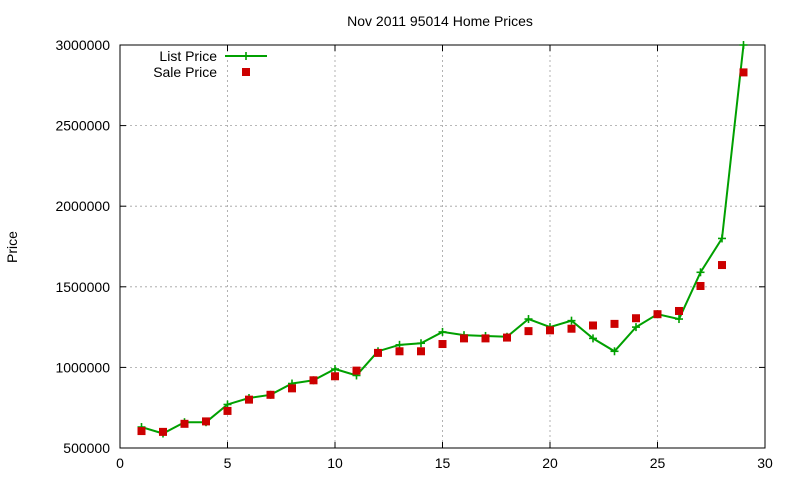 This screenshot has width=800, height=480. Describe the element at coordinates (443, 463) in the screenshot. I see `x-tick-label: 15` at that location.